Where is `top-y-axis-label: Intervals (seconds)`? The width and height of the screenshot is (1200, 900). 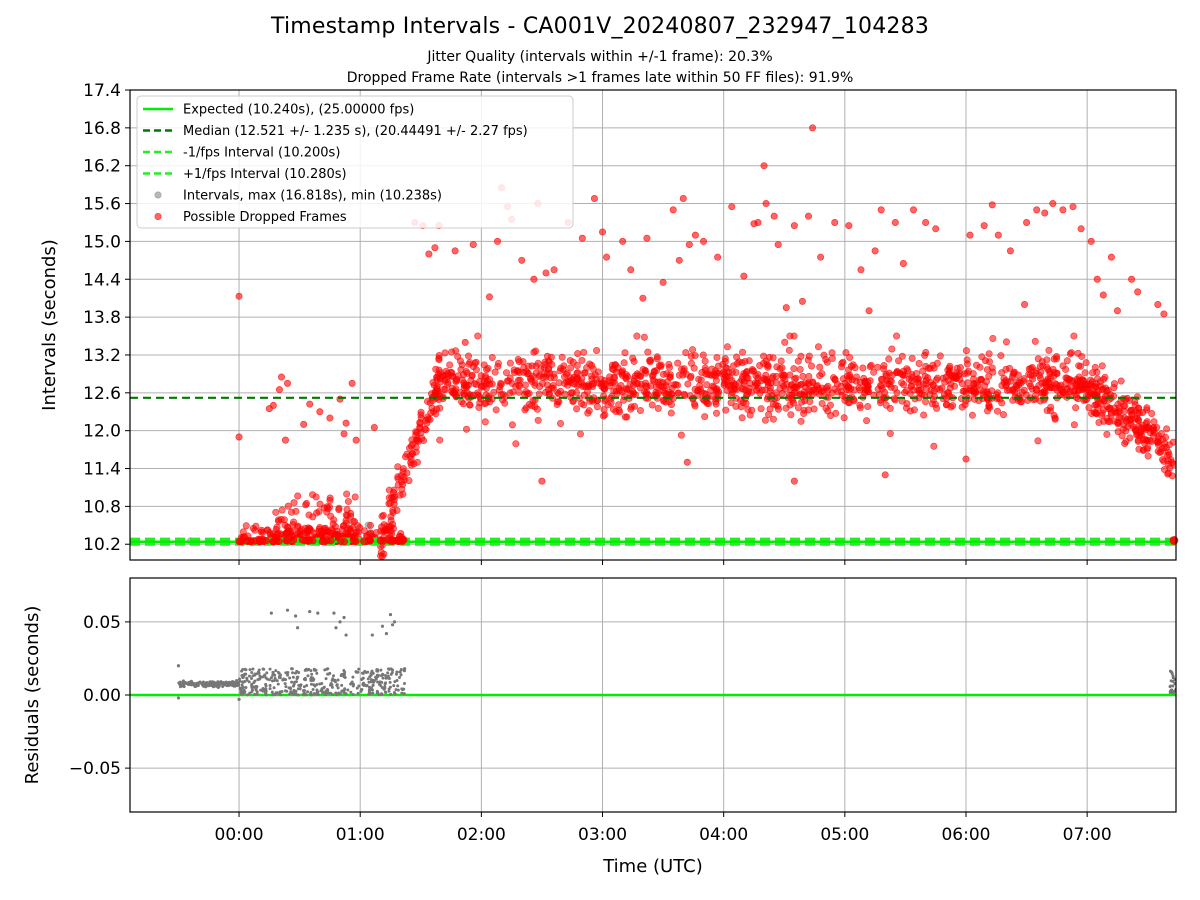
top-y-axis-label: Intervals (seconds) is located at coordinates (49, 325).